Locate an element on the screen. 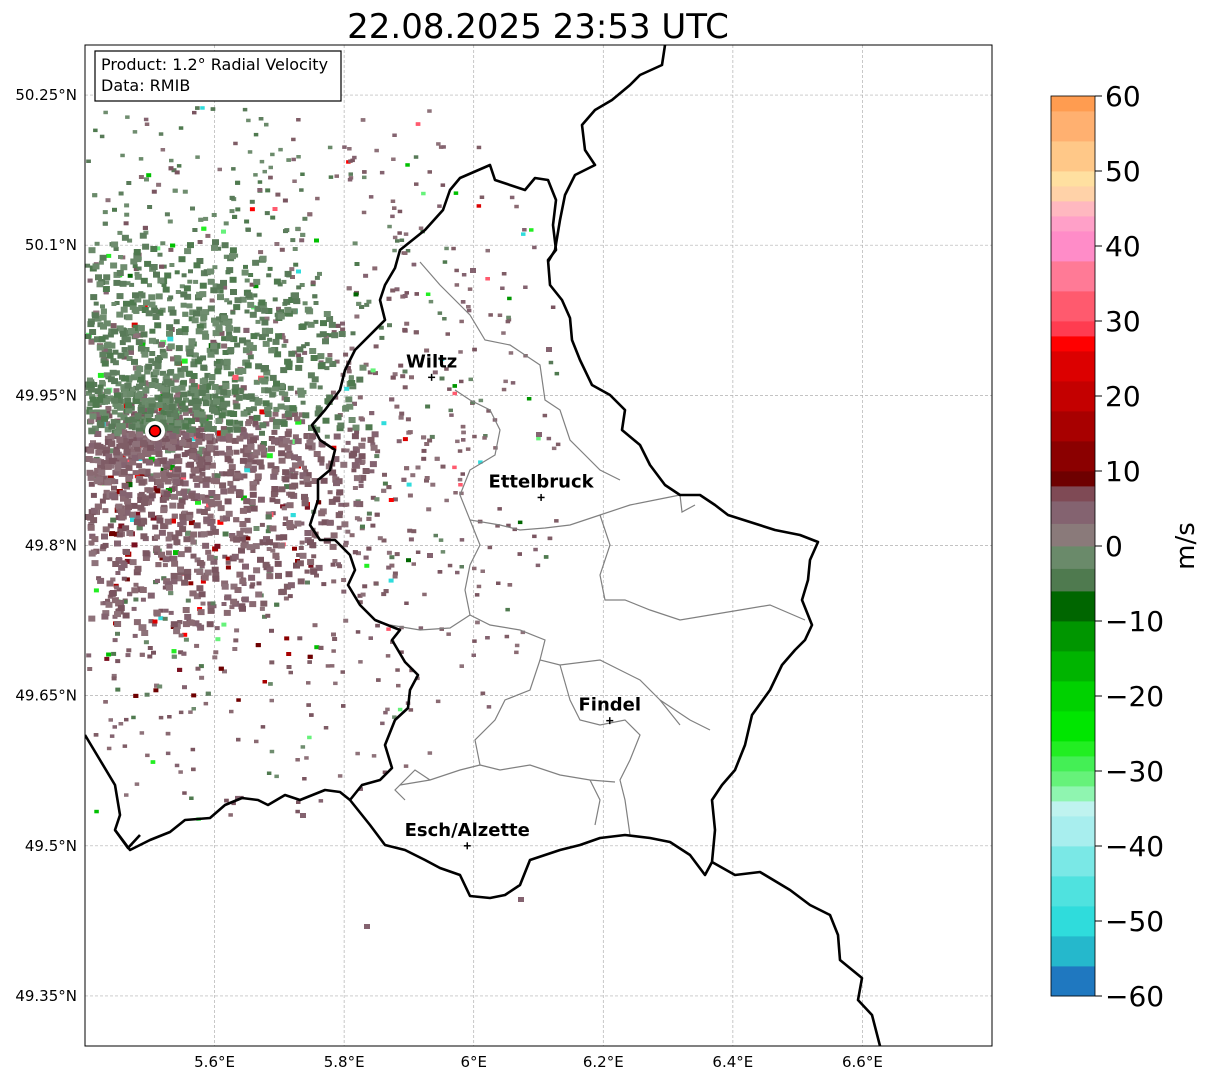  colorbar-band is located at coordinates (1073, 779).